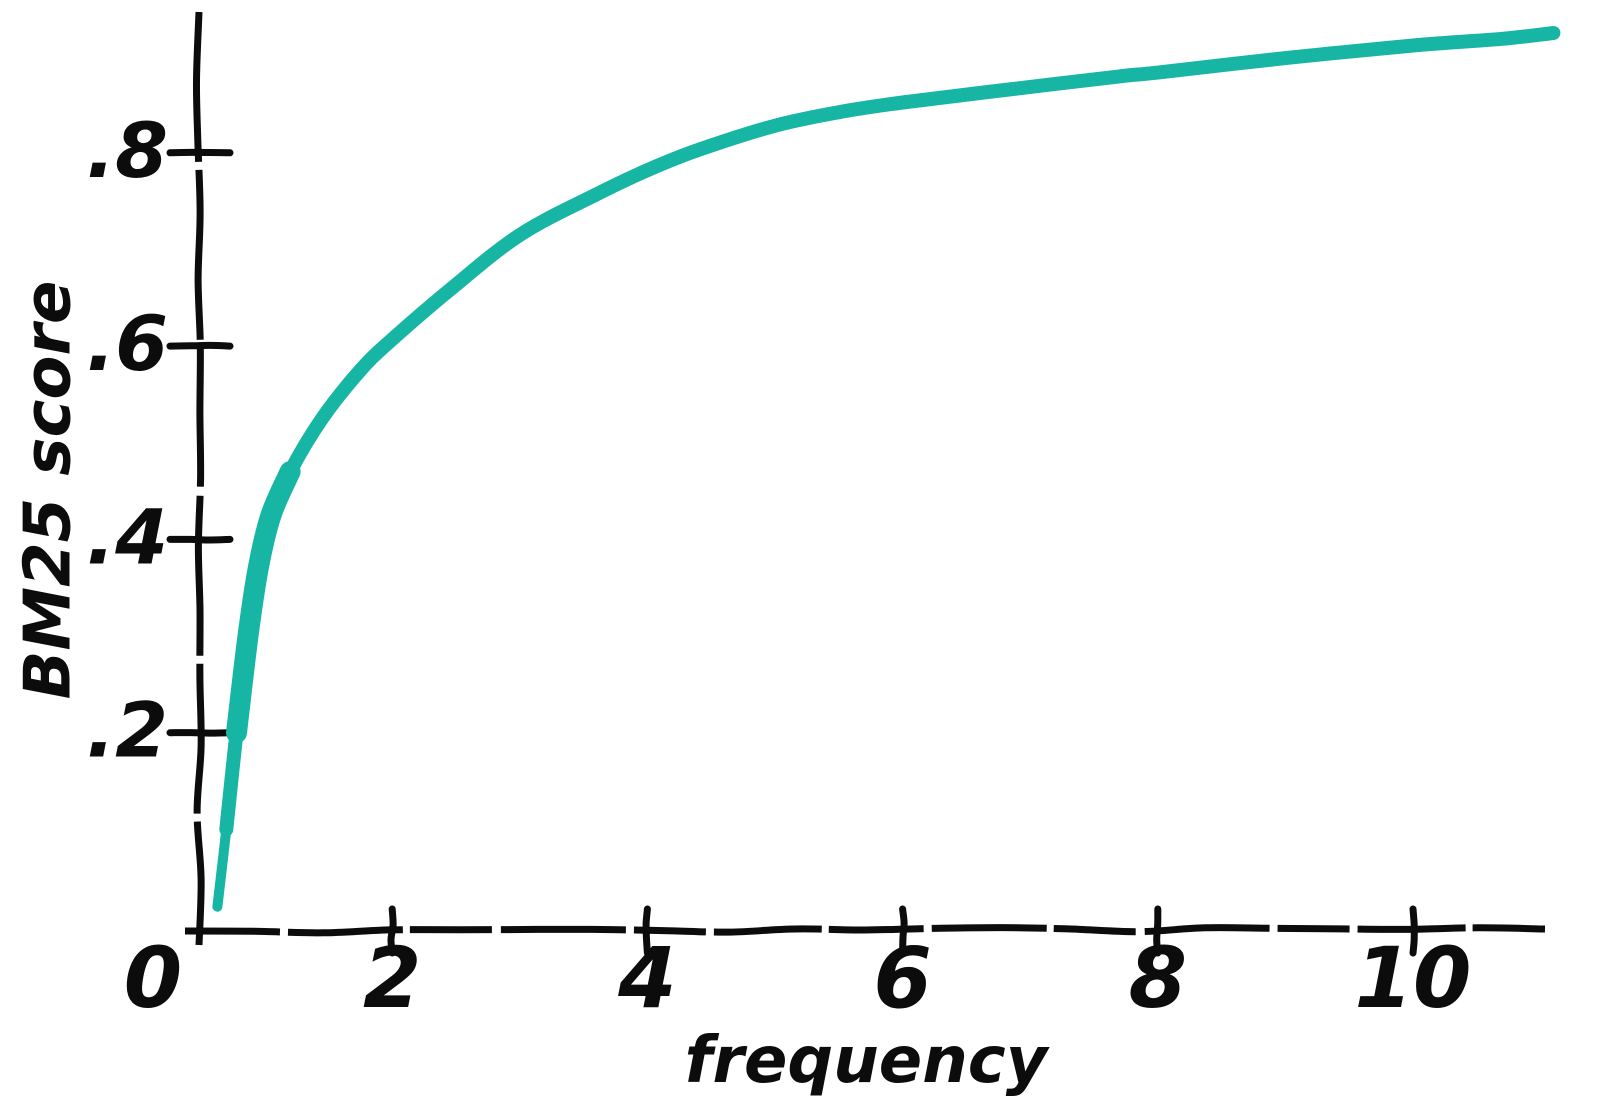 The image size is (1620, 1120). Describe the element at coordinates (867, 1061) in the screenshot. I see `x-axis-title: frequency` at that location.